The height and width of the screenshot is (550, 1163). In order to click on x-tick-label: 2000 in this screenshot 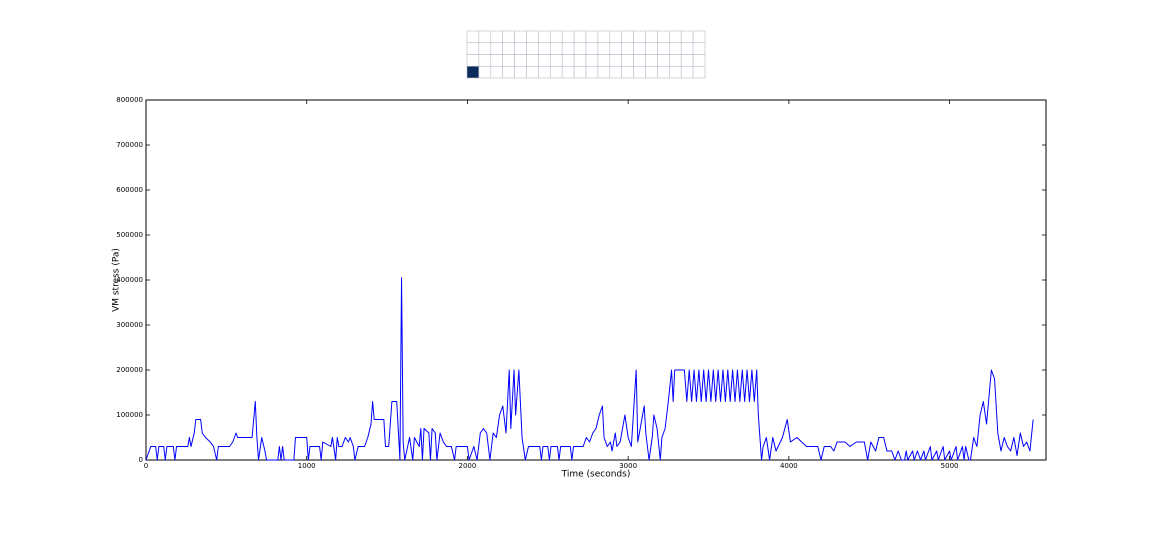, I will do `click(468, 466)`.